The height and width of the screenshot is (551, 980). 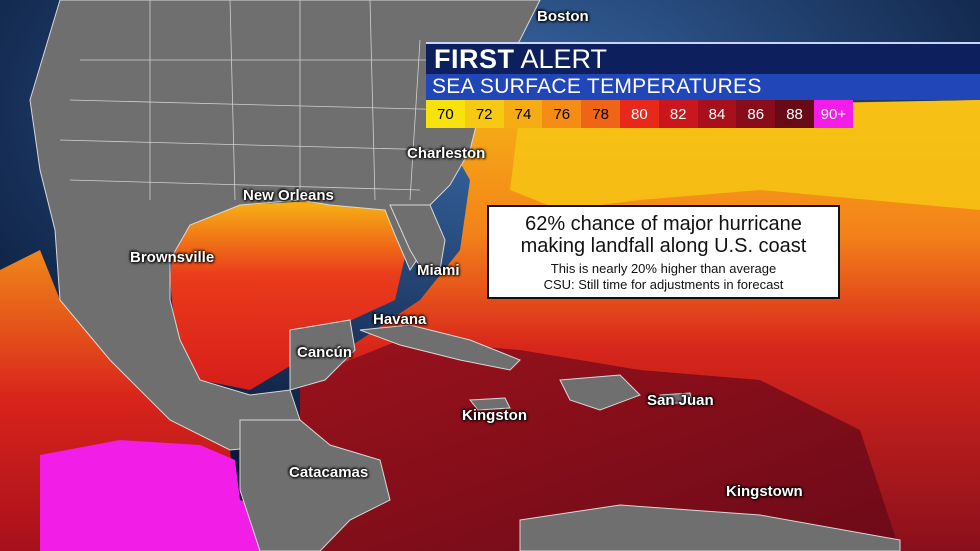 I want to click on city-label-new-orleans: New Orleans, so click(x=288, y=195).